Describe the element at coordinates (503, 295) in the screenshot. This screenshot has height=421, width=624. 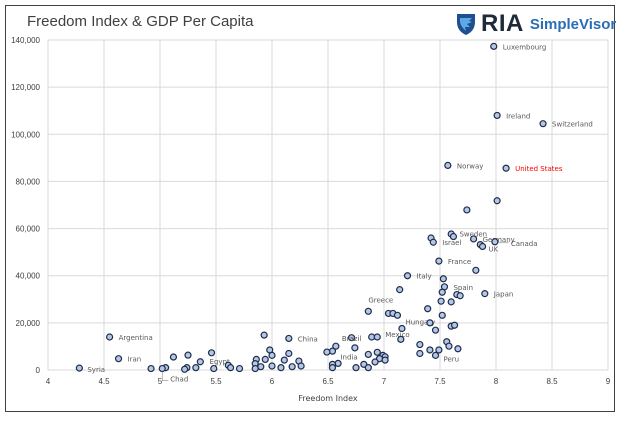
I see `data-label: Japan` at that location.